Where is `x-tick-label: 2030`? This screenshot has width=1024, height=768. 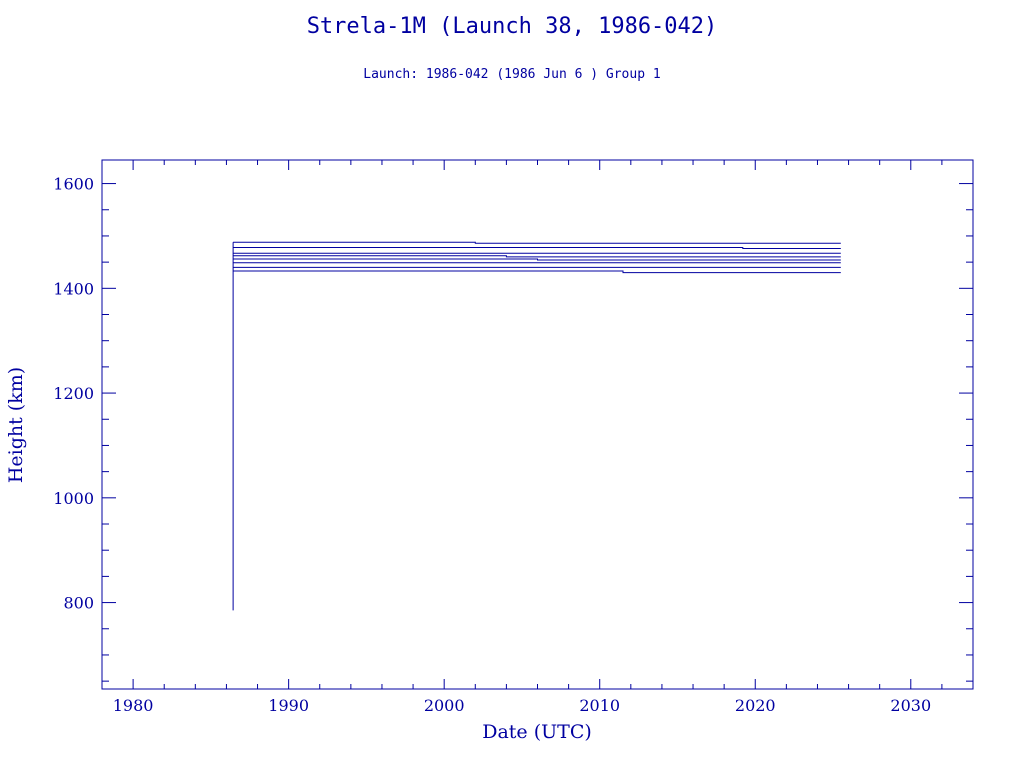
x-tick-label: 2030 is located at coordinates (910, 705).